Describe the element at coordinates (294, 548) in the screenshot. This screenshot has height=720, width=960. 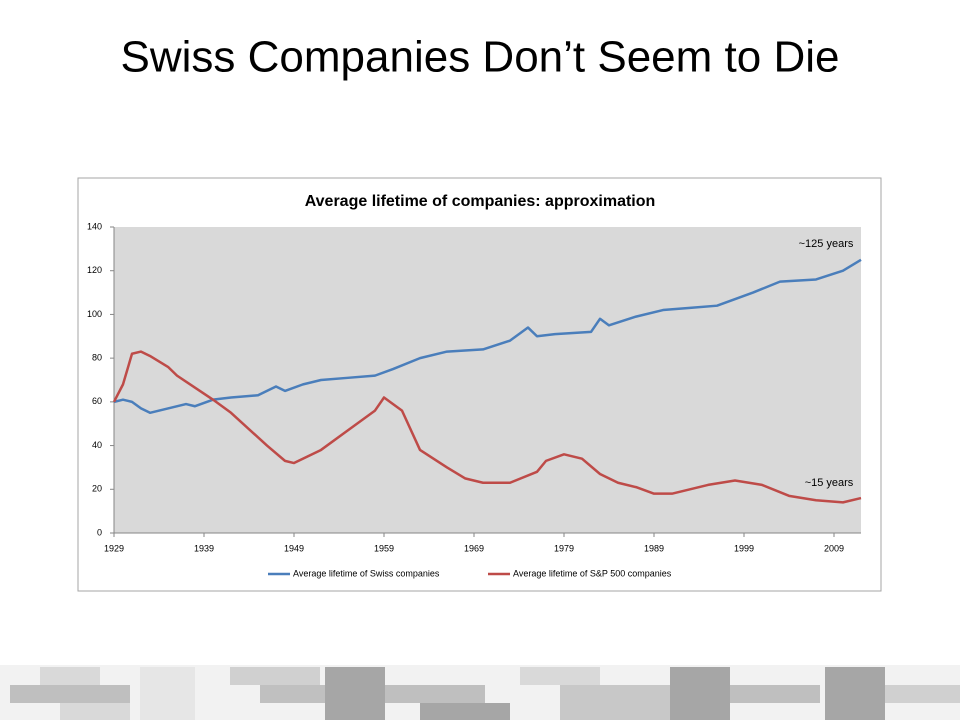
I see `x-tick-label: 1949` at that location.